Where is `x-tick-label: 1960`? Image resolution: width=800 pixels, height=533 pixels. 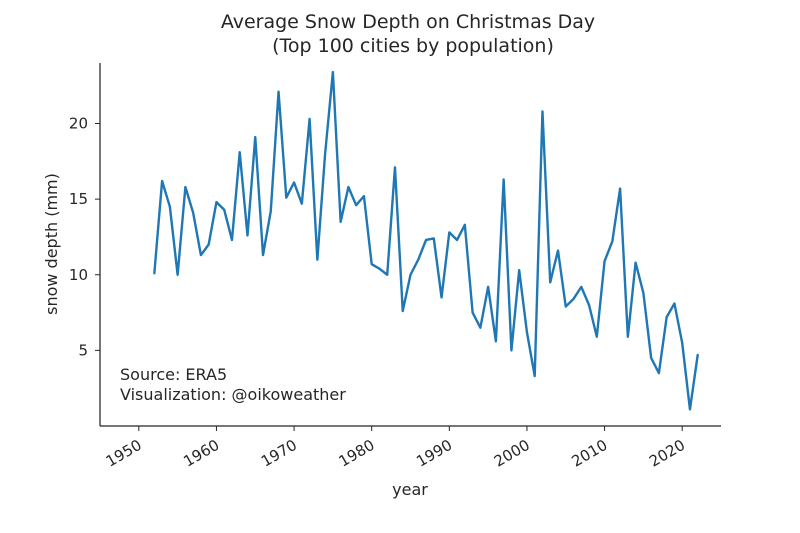
x-tick-label: 1960 is located at coordinates (201, 453).